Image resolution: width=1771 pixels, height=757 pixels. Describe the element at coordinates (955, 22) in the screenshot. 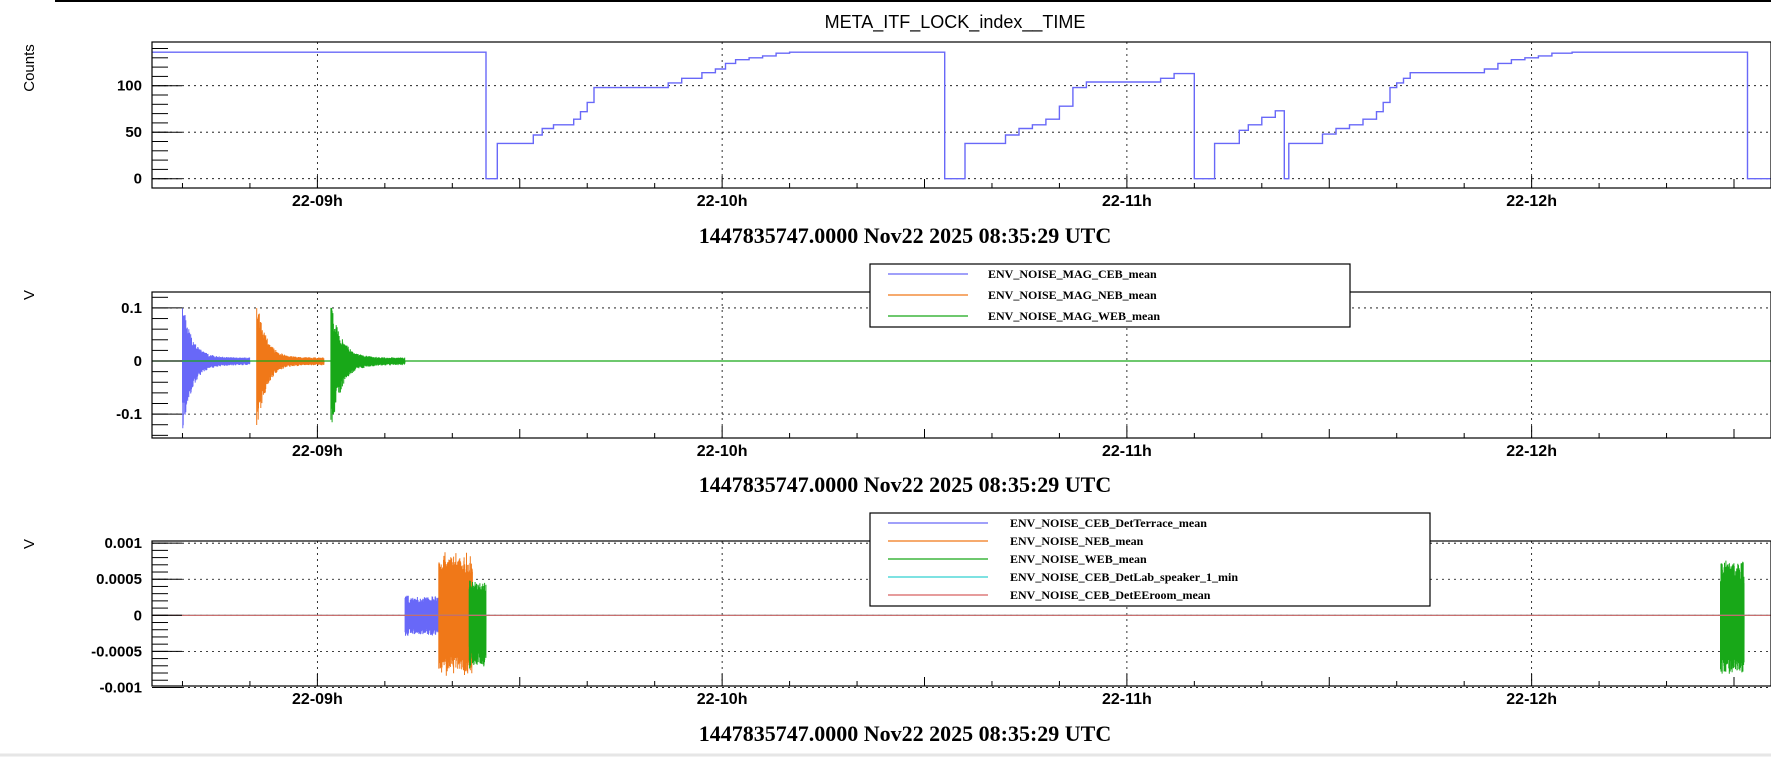

I see `panel-title: META_ITF_LOCK_index__TIME` at that location.